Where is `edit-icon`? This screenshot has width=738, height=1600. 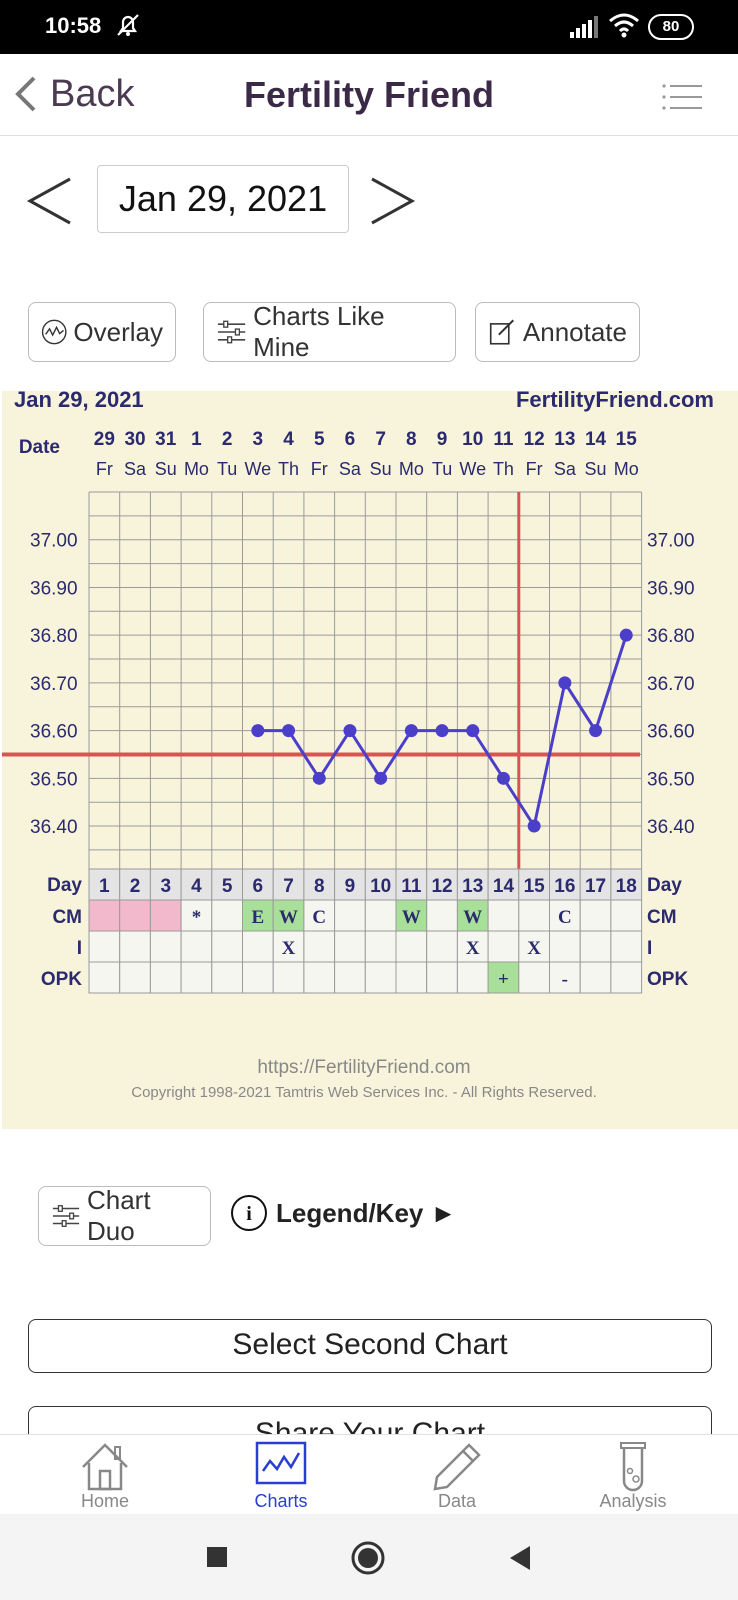
edit-icon is located at coordinates (501, 332).